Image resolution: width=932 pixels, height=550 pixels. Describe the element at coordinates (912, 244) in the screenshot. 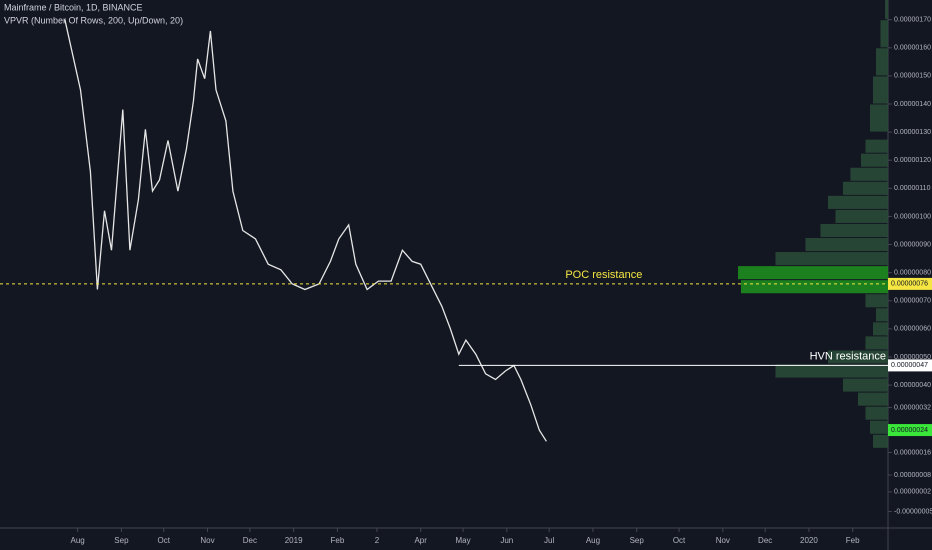

I see `y-tick-label: 0.00000090` at that location.